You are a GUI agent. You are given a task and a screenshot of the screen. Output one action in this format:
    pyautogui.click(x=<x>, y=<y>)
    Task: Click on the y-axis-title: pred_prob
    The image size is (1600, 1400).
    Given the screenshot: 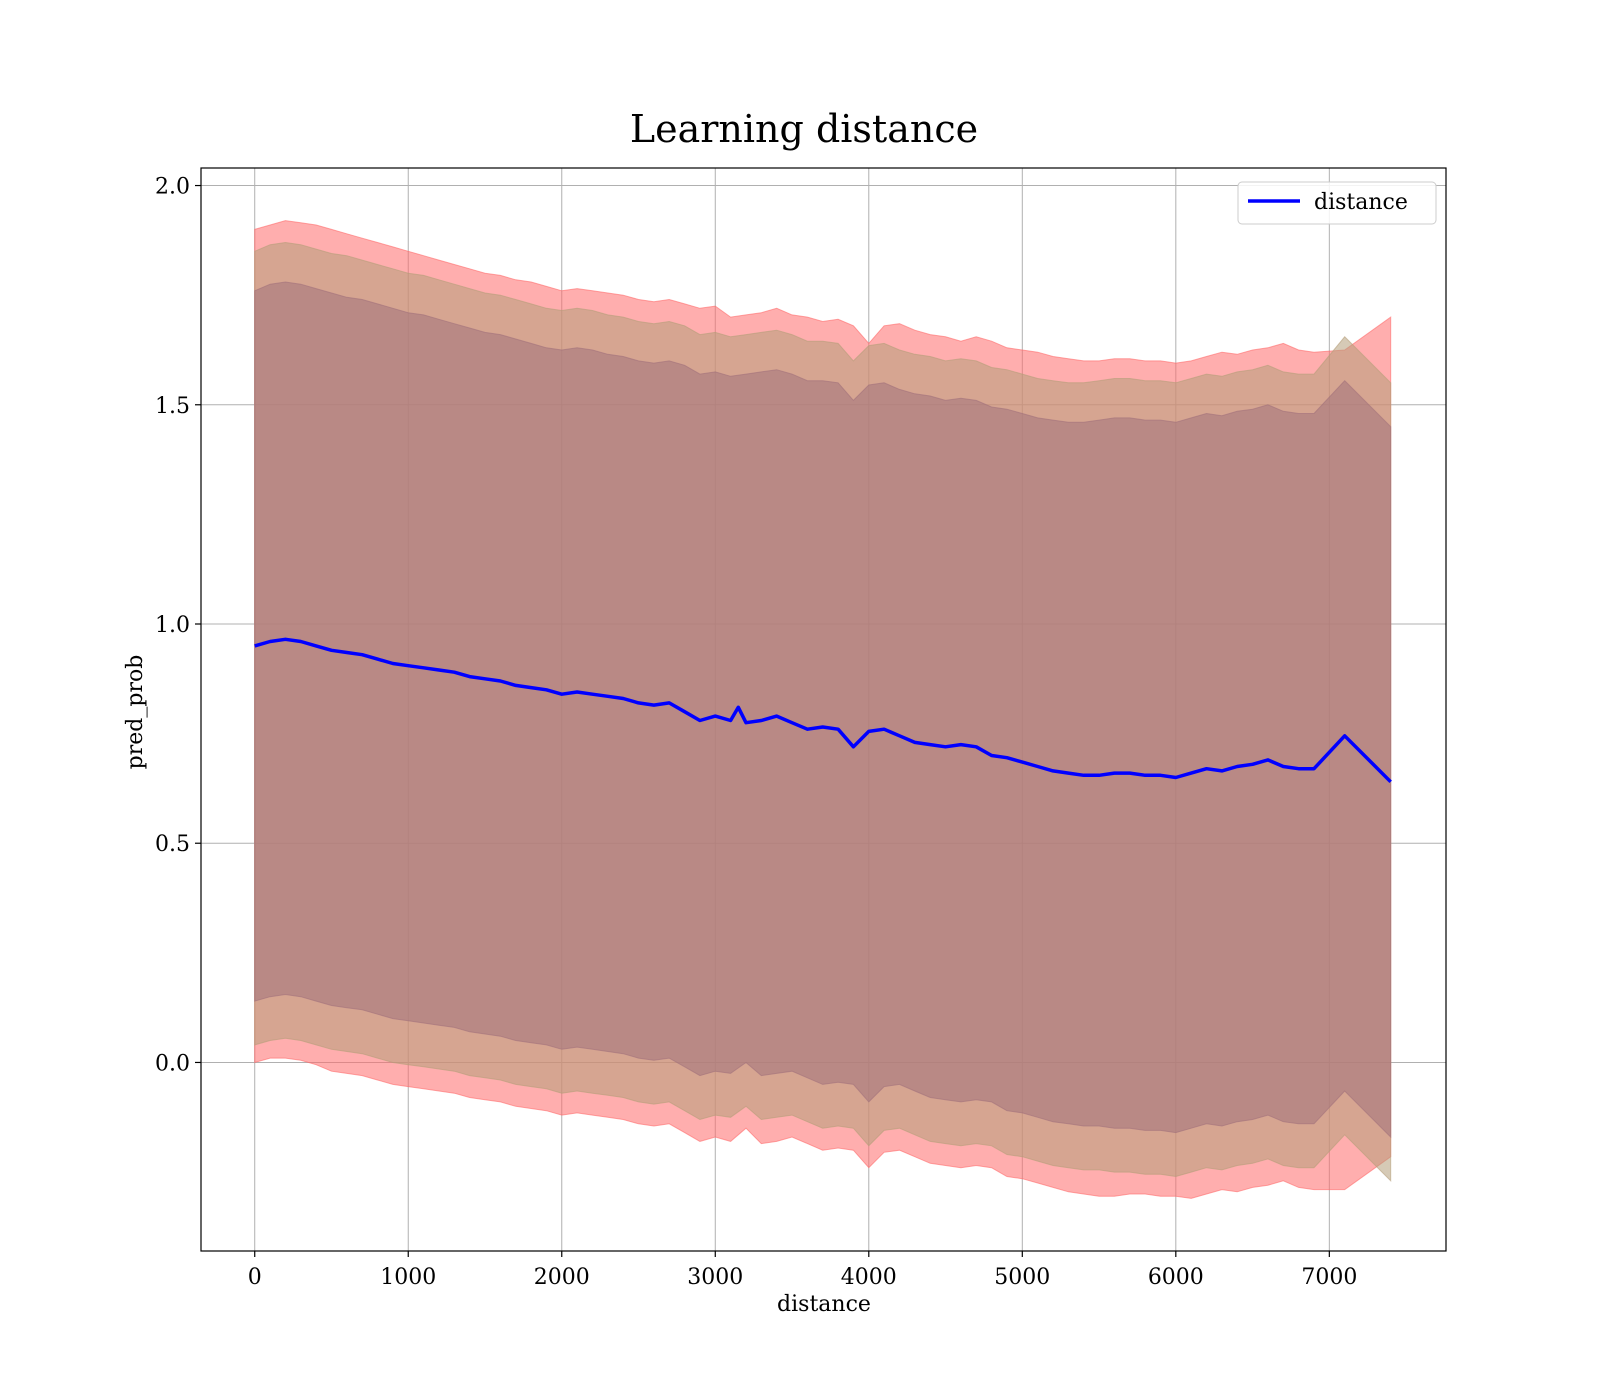 What is the action you would take?
    pyautogui.click(x=135, y=712)
    